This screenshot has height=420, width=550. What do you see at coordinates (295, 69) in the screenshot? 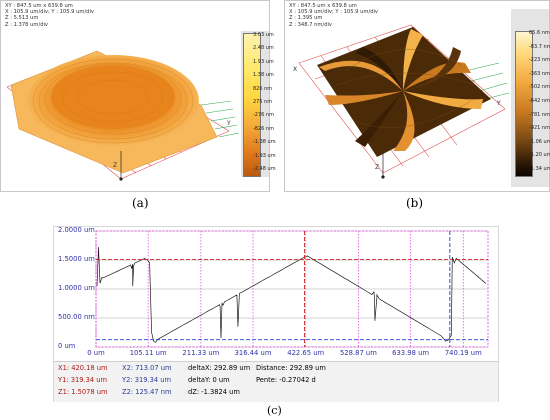
I see `axis-label-x-b: X` at bounding box center [295, 69].